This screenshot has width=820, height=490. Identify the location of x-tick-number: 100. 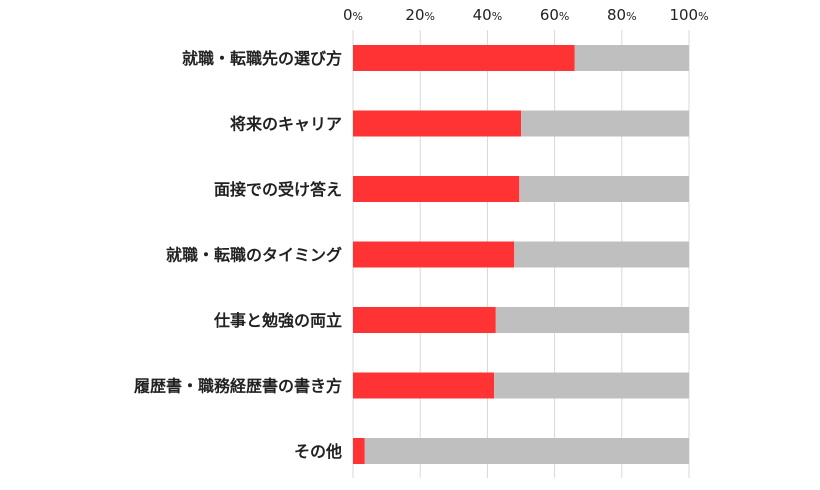
(683, 15).